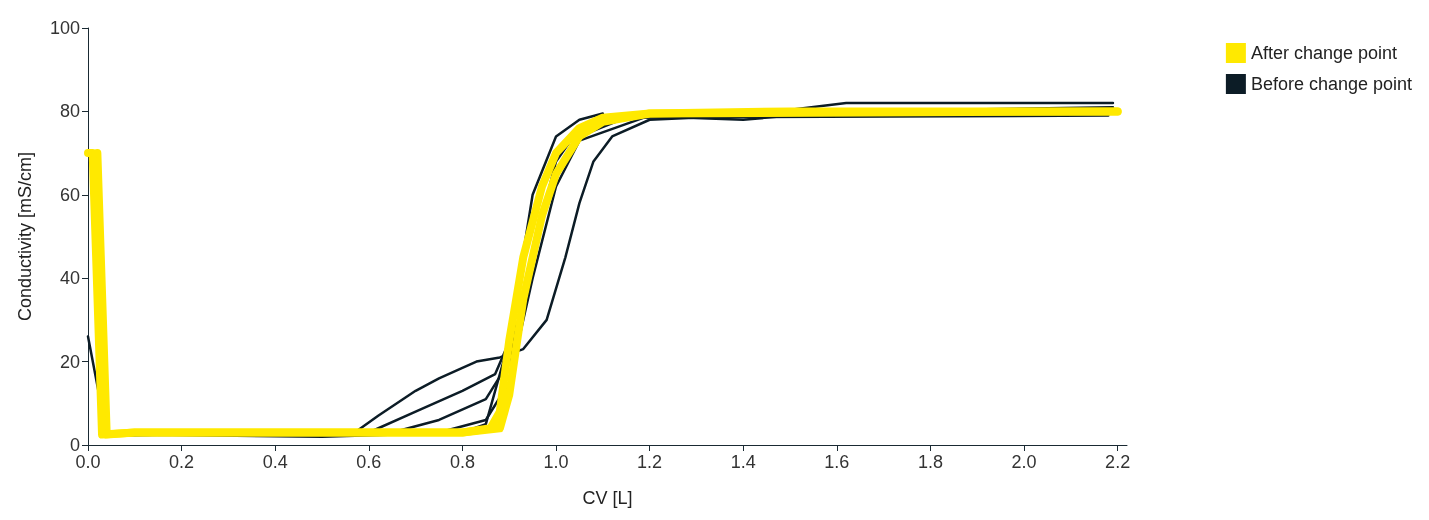 The width and height of the screenshot is (1429, 520). What do you see at coordinates (69, 278) in the screenshot?
I see `y-tick-label: 40` at bounding box center [69, 278].